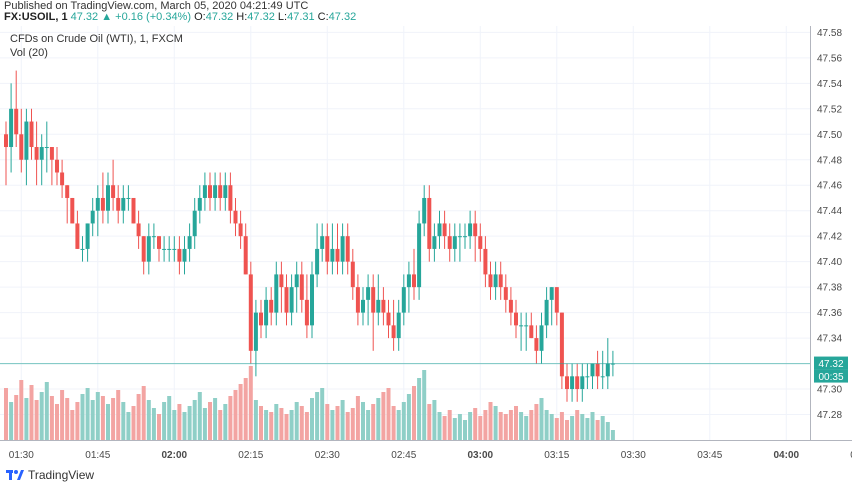 The image size is (852, 485). What do you see at coordinates (84, 17) in the screenshot?
I see `last-price: 47.32` at bounding box center [84, 17].